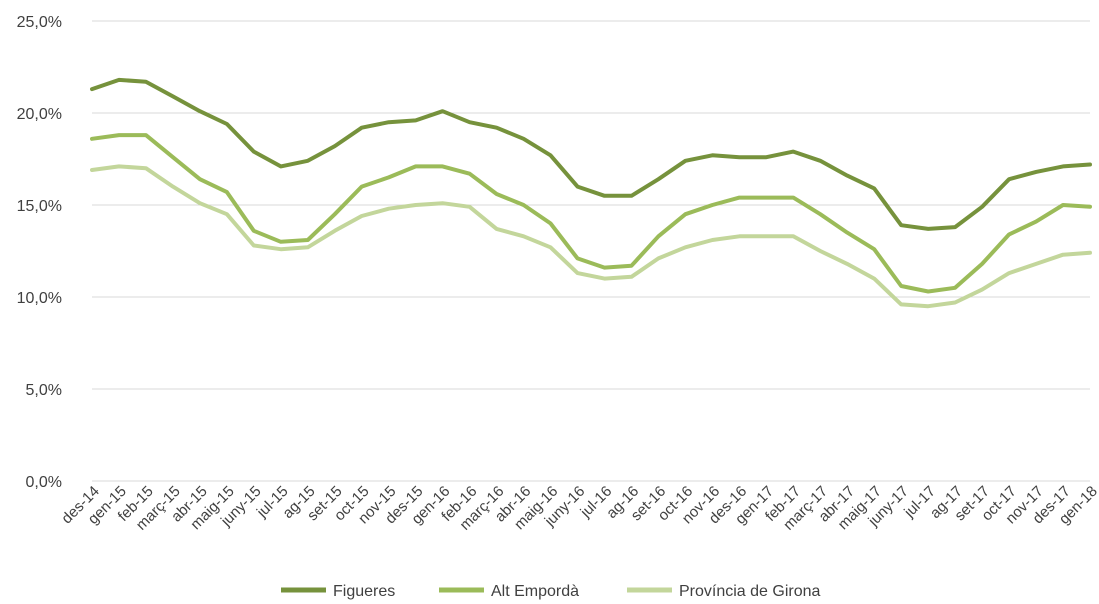  I want to click on y-tick-label: 25,0%, so click(39, 22).